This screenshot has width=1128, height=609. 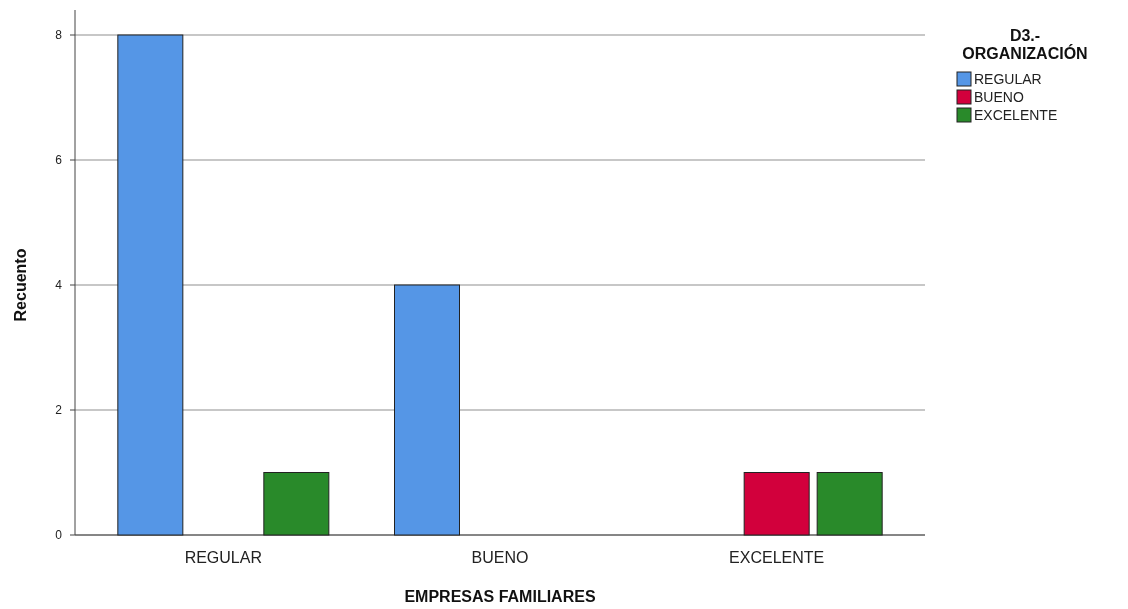 What do you see at coordinates (59, 535) in the screenshot?
I see `y-tick-label: 0` at bounding box center [59, 535].